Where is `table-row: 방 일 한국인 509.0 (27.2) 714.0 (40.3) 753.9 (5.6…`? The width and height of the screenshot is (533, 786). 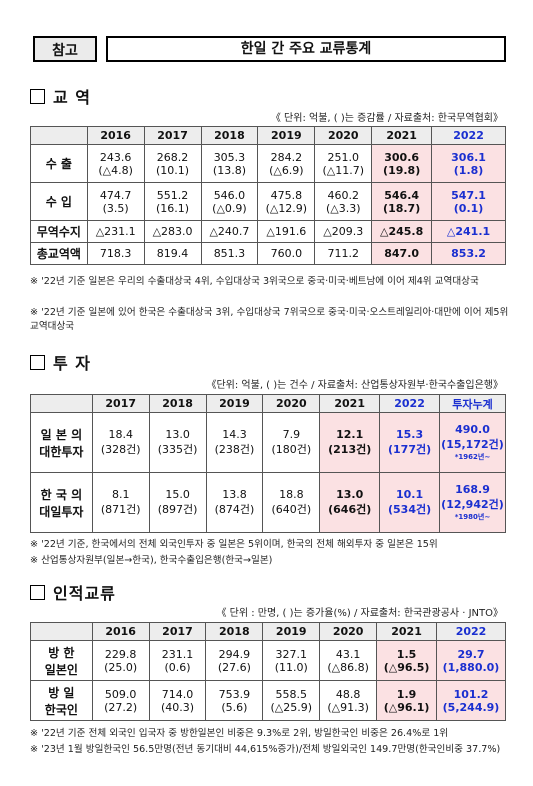
table-row: 방 일 한국인 509.0 (27.2) 714.0 (40.3) 753.9 (5.6… is located at coordinates (268, 700).